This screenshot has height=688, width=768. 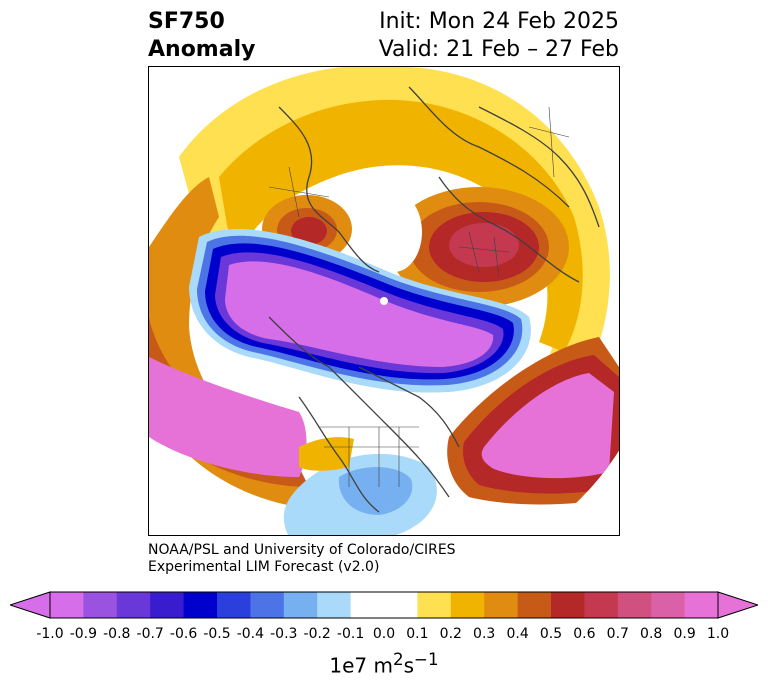 What do you see at coordinates (186, 21) in the screenshot?
I see `map-title-variable: SF750` at bounding box center [186, 21].